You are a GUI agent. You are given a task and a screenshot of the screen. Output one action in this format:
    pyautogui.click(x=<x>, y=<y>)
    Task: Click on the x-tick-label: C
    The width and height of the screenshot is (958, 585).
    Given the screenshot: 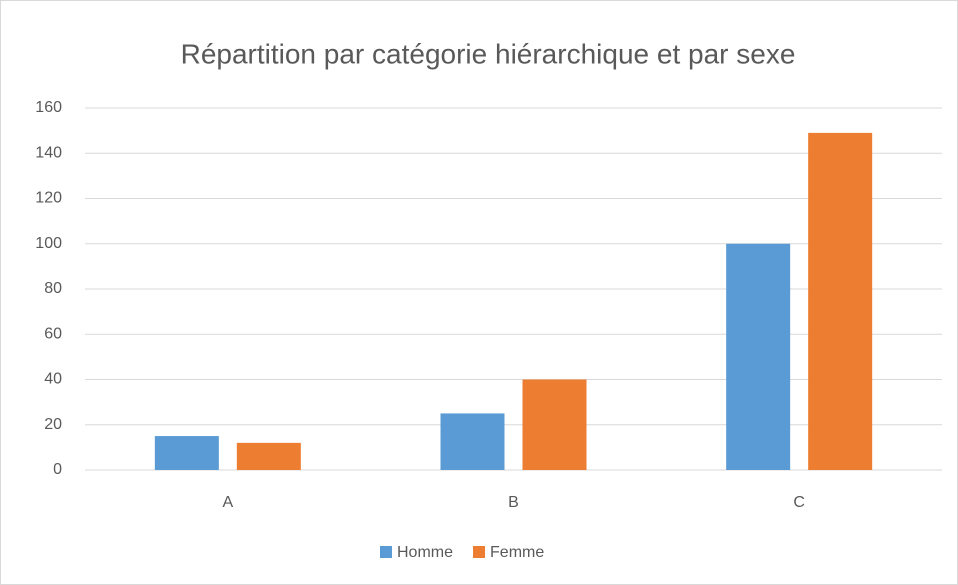 What is the action you would take?
    pyautogui.click(x=799, y=502)
    